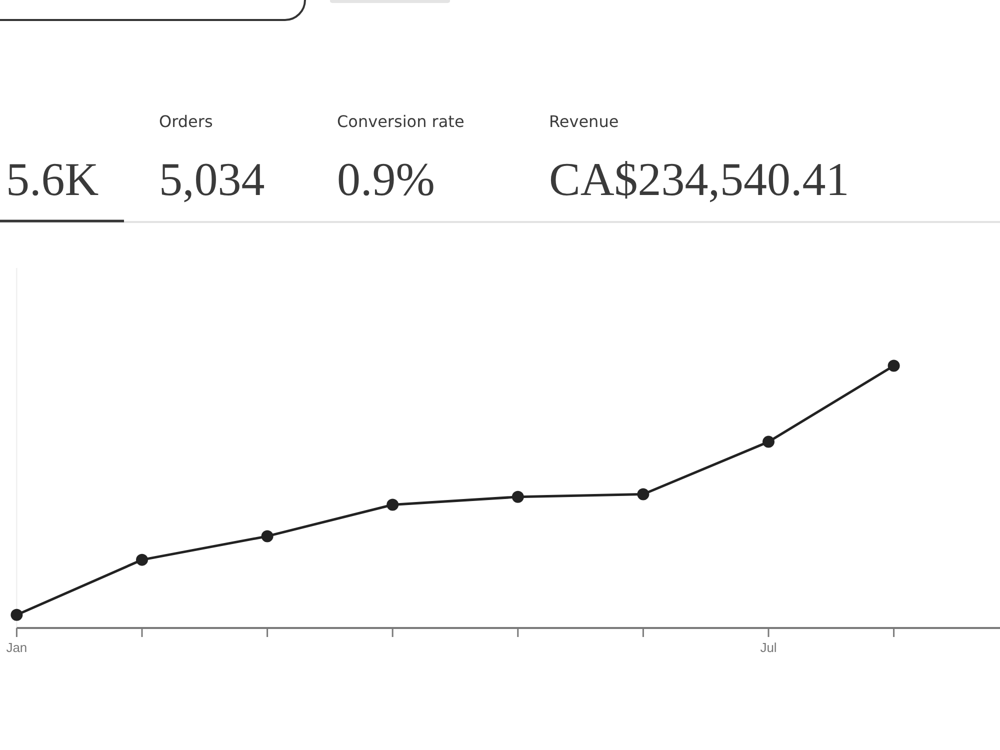  I want to click on x-tick-label: Jul, so click(768, 647).